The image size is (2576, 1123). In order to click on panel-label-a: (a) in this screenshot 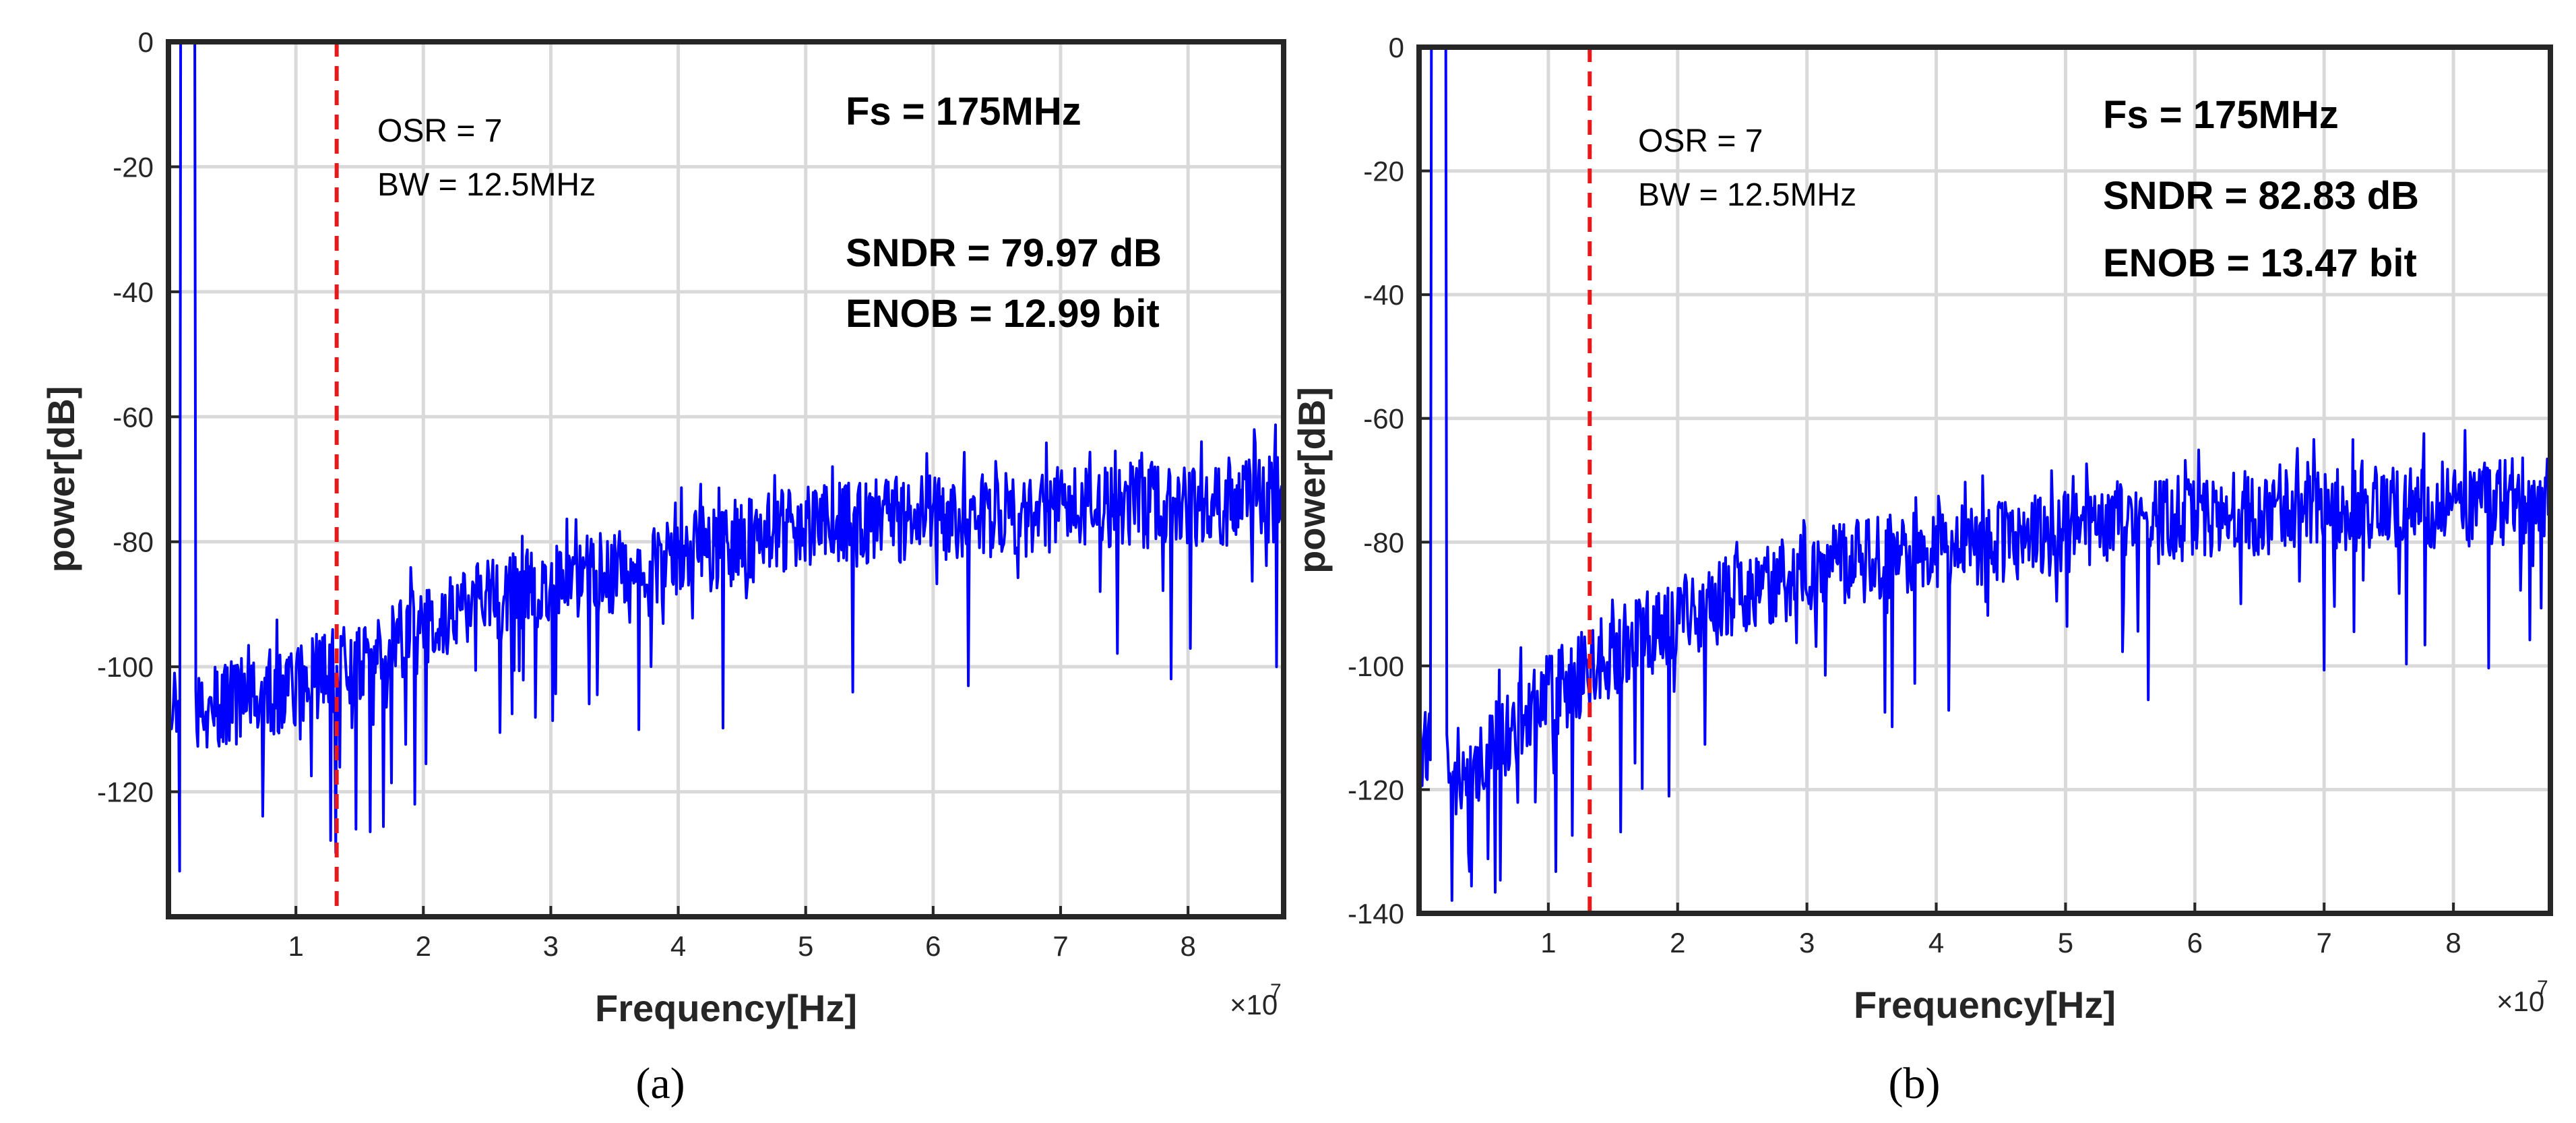, I will do `click(660, 1083)`.